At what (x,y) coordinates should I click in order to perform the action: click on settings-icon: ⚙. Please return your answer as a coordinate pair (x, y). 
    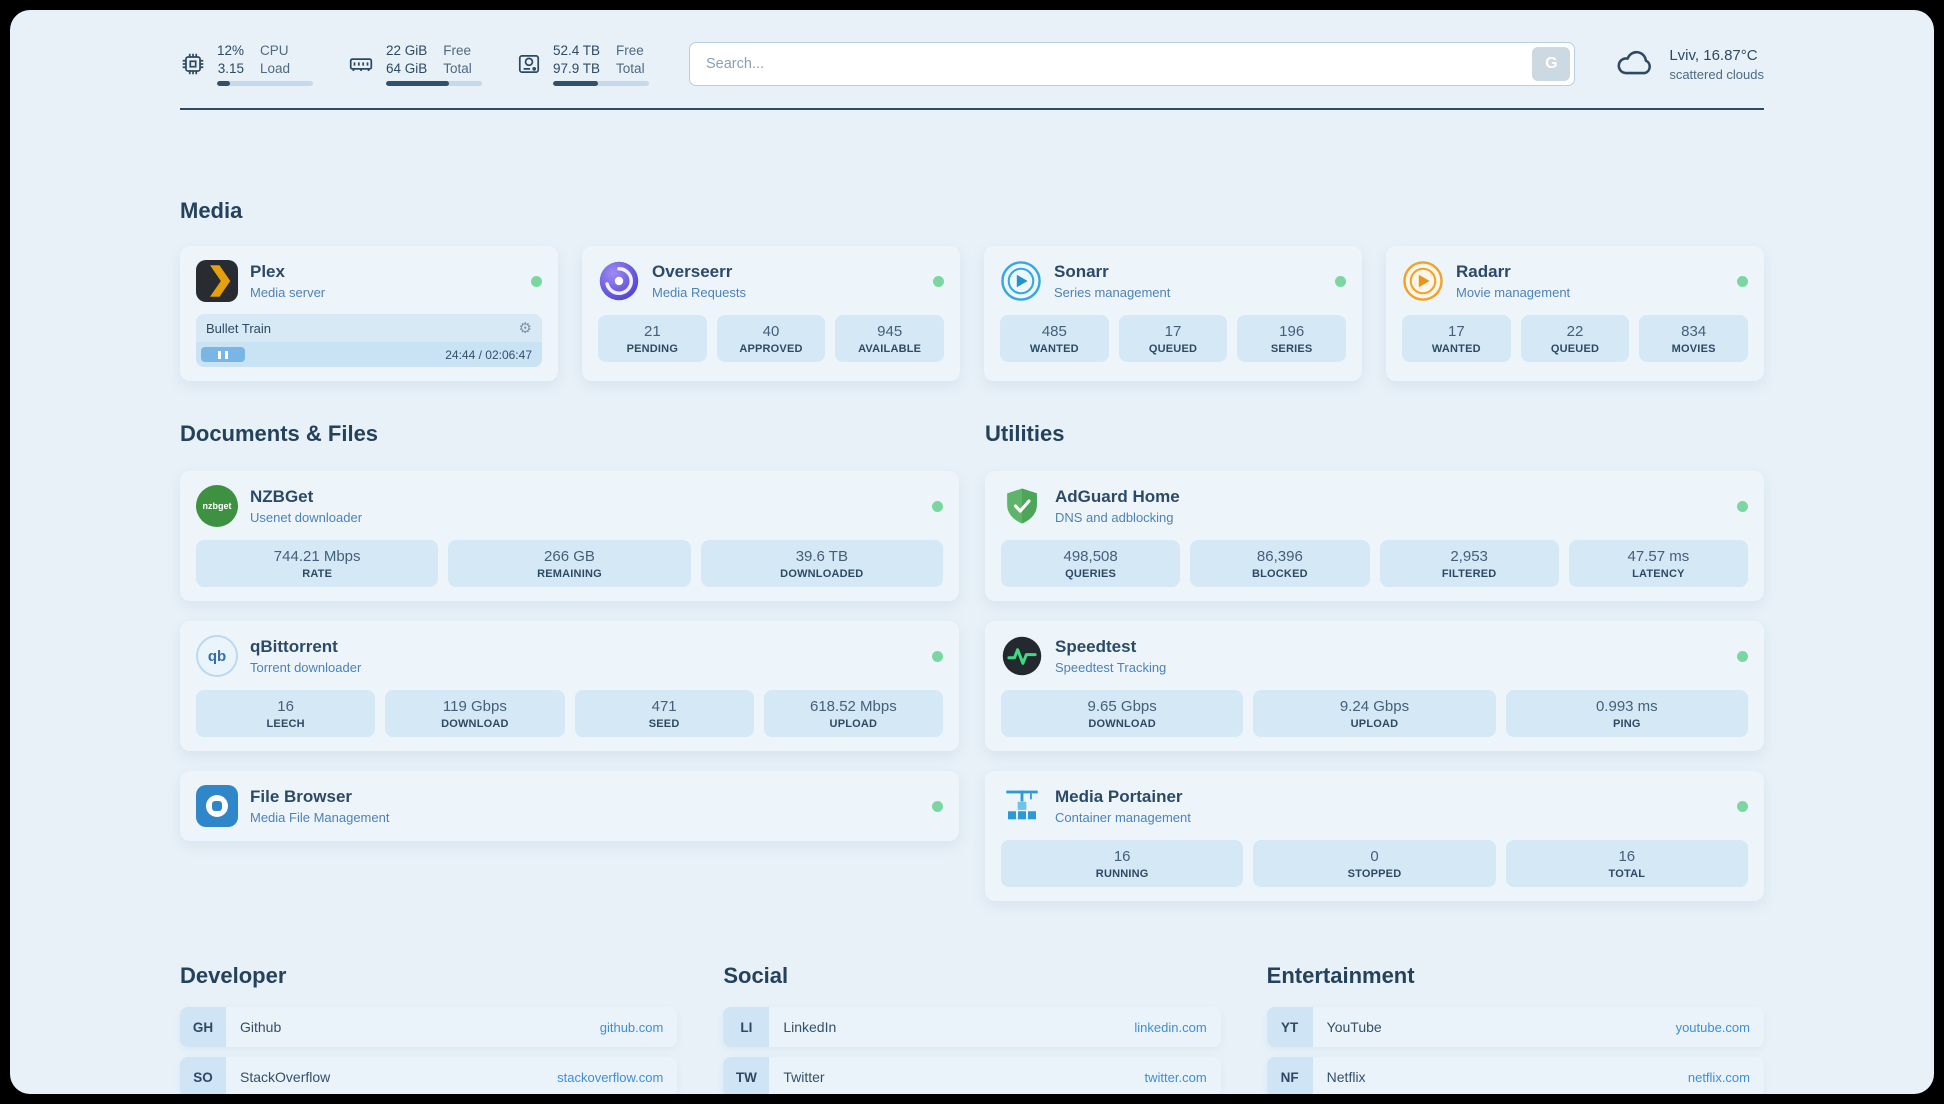
    Looking at the image, I should click on (525, 328).